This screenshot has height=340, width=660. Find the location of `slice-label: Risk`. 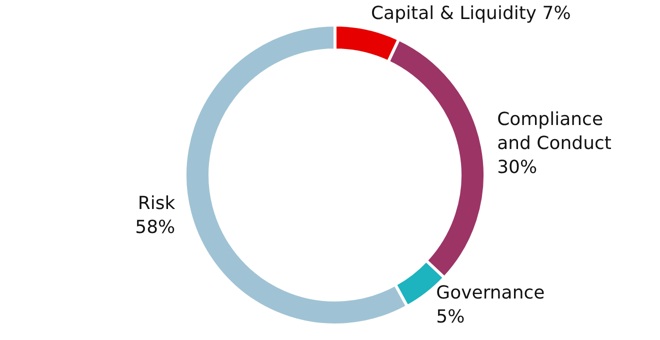

slice-label: Risk is located at coordinates (157, 203).